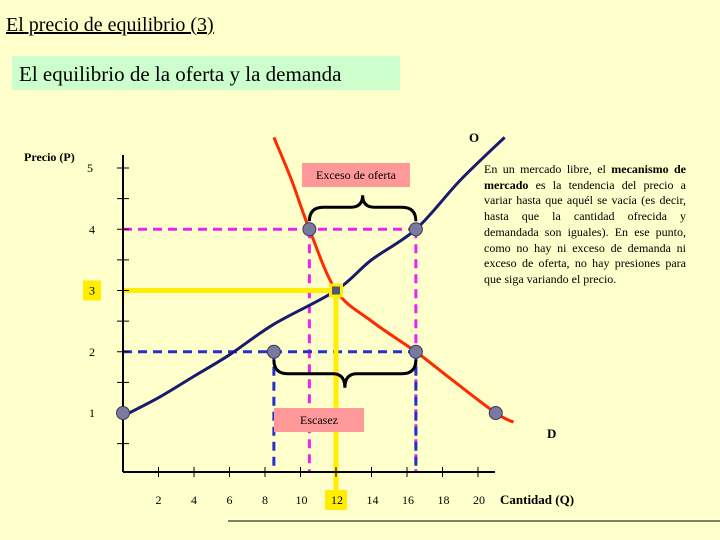 Image resolution: width=720 pixels, height=540 pixels. I want to click on y-axis-label: Precio (P), so click(49, 157).